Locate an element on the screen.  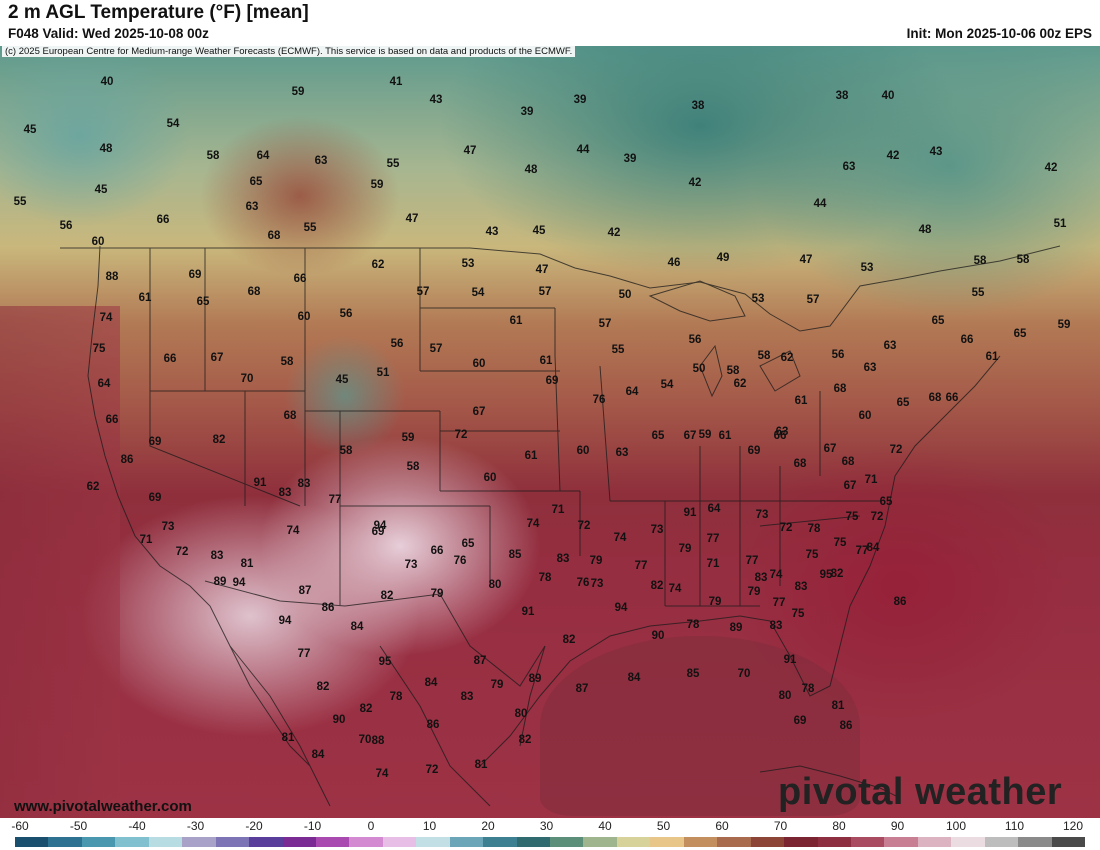
temperature-value: 58 is located at coordinates (764, 356).